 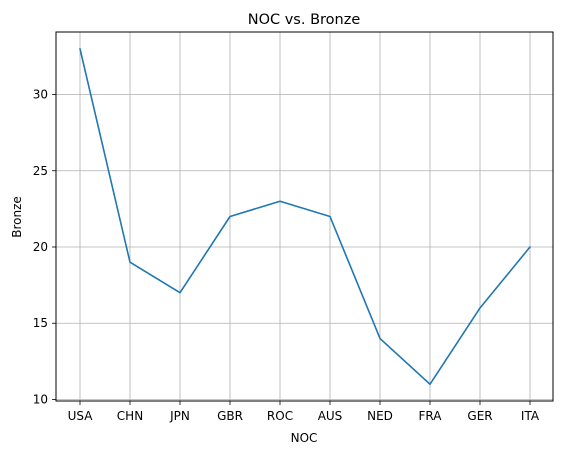 I want to click on x-tick-label: FRA, so click(x=431, y=416).